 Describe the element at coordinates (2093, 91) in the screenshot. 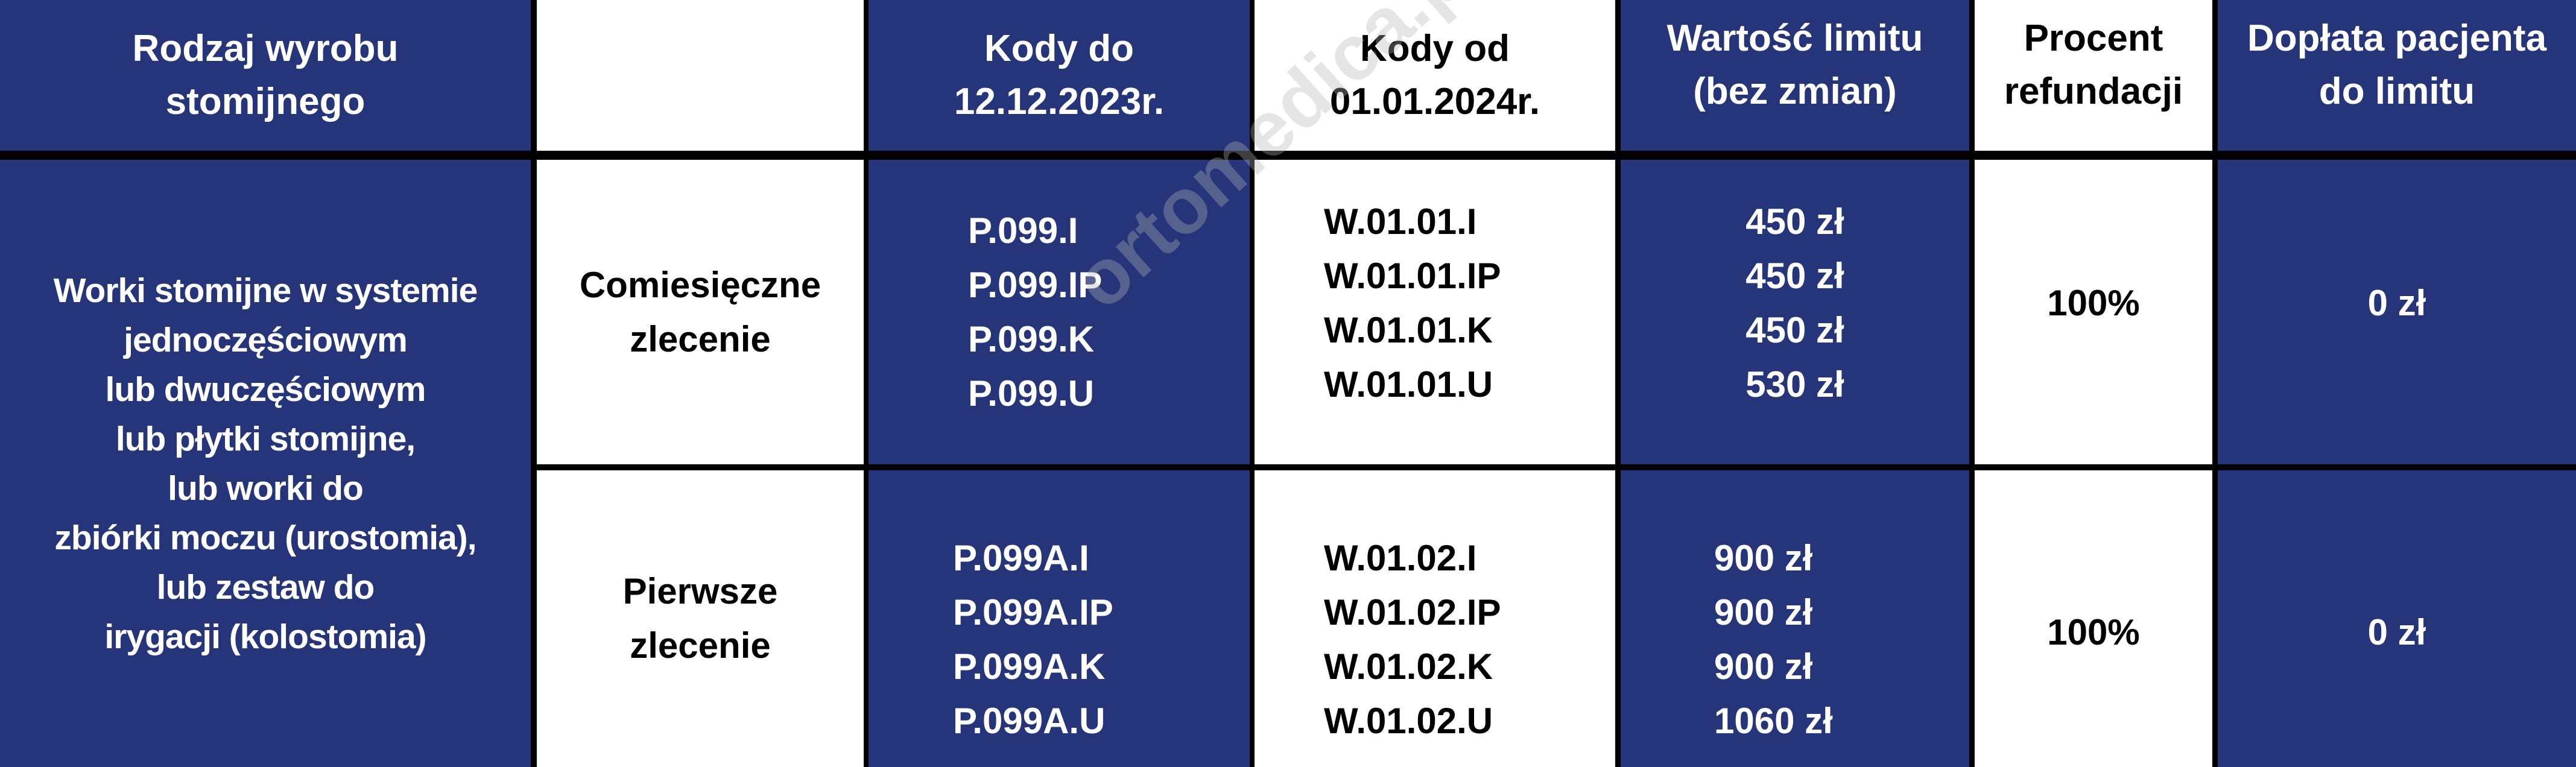

I see `header-text: refundacji` at that location.